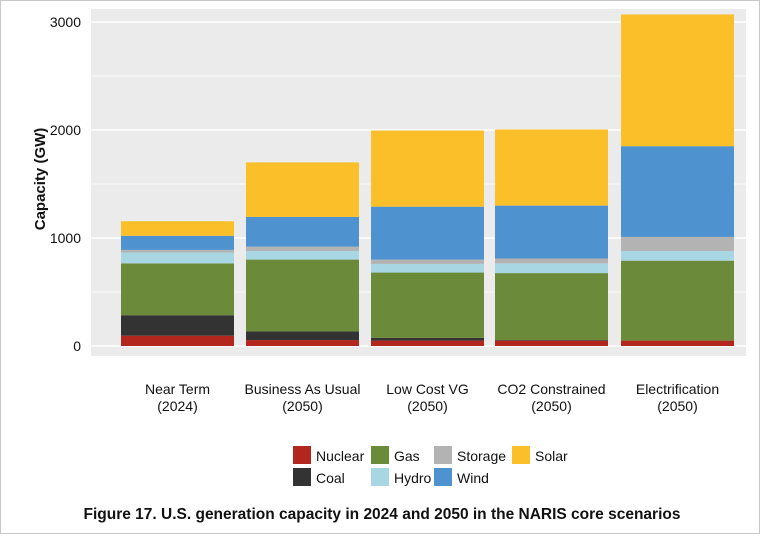 The width and height of the screenshot is (762, 536). Describe the element at coordinates (177, 406) in the screenshot. I see `x-tick-label: (2024)` at that location.